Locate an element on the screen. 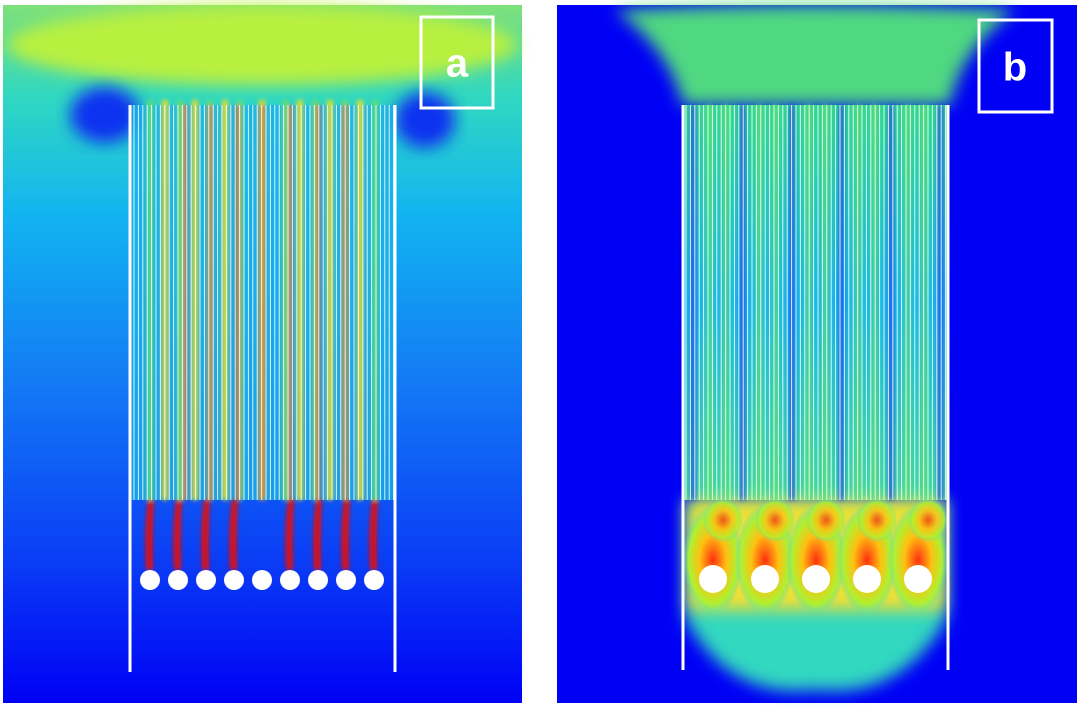  panel-label: a is located at coordinates (457, 64).